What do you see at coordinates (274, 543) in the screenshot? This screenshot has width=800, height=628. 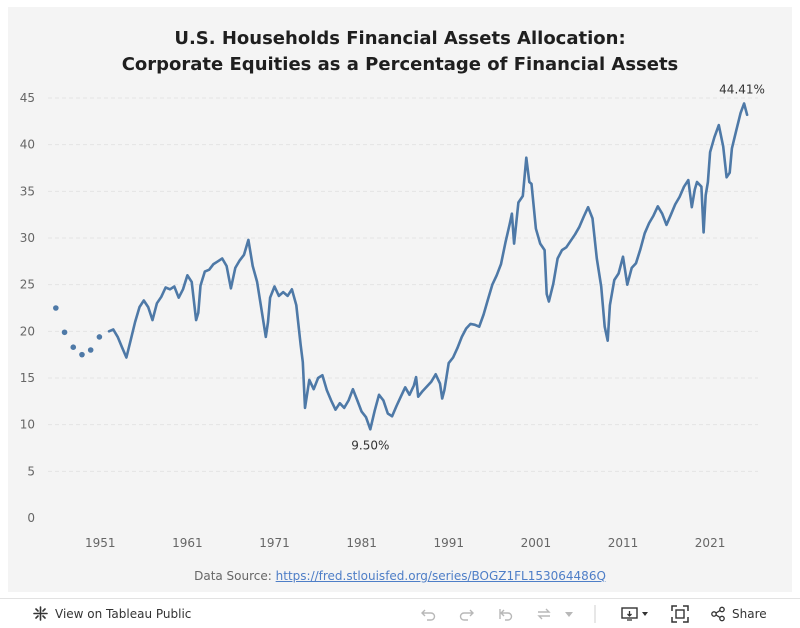 I see `x-tick-label: 1971` at bounding box center [274, 543].